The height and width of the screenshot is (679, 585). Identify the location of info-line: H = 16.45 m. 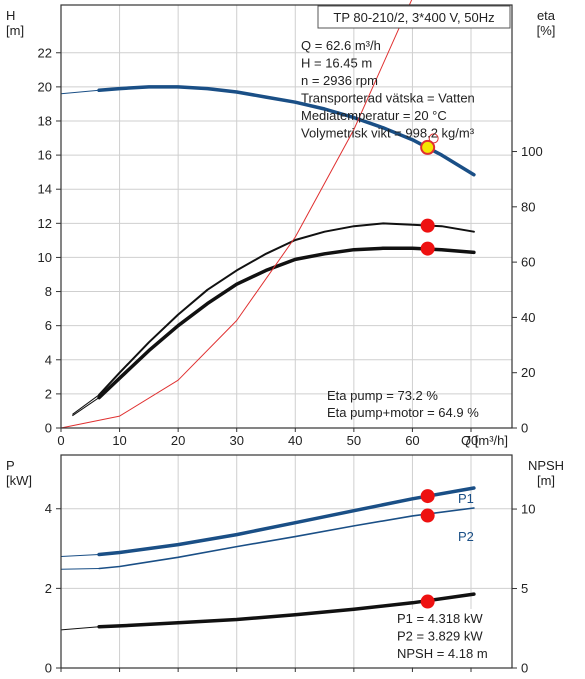
(336, 63).